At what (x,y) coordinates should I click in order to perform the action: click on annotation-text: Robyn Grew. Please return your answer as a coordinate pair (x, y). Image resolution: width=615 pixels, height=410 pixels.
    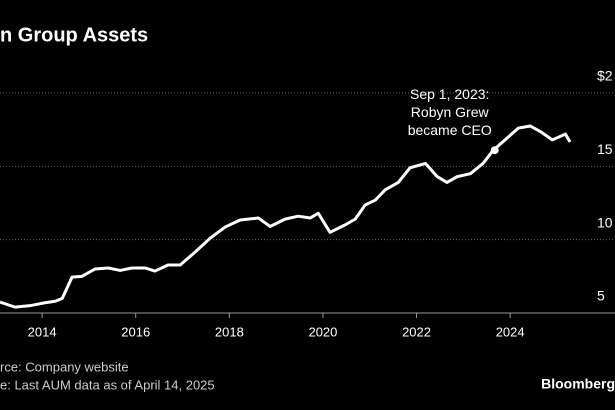
    Looking at the image, I should click on (450, 112).